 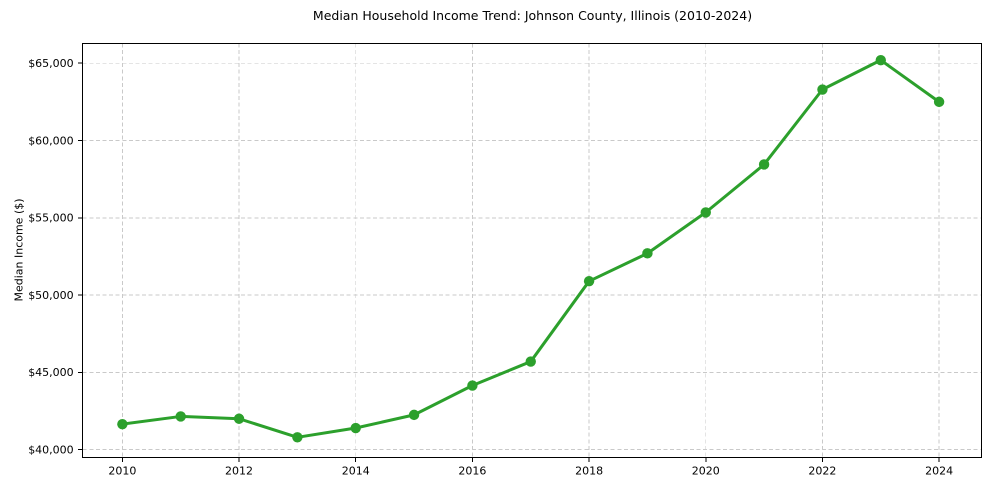 What do you see at coordinates (122, 471) in the screenshot?
I see `x-tick-label: 2010` at bounding box center [122, 471].